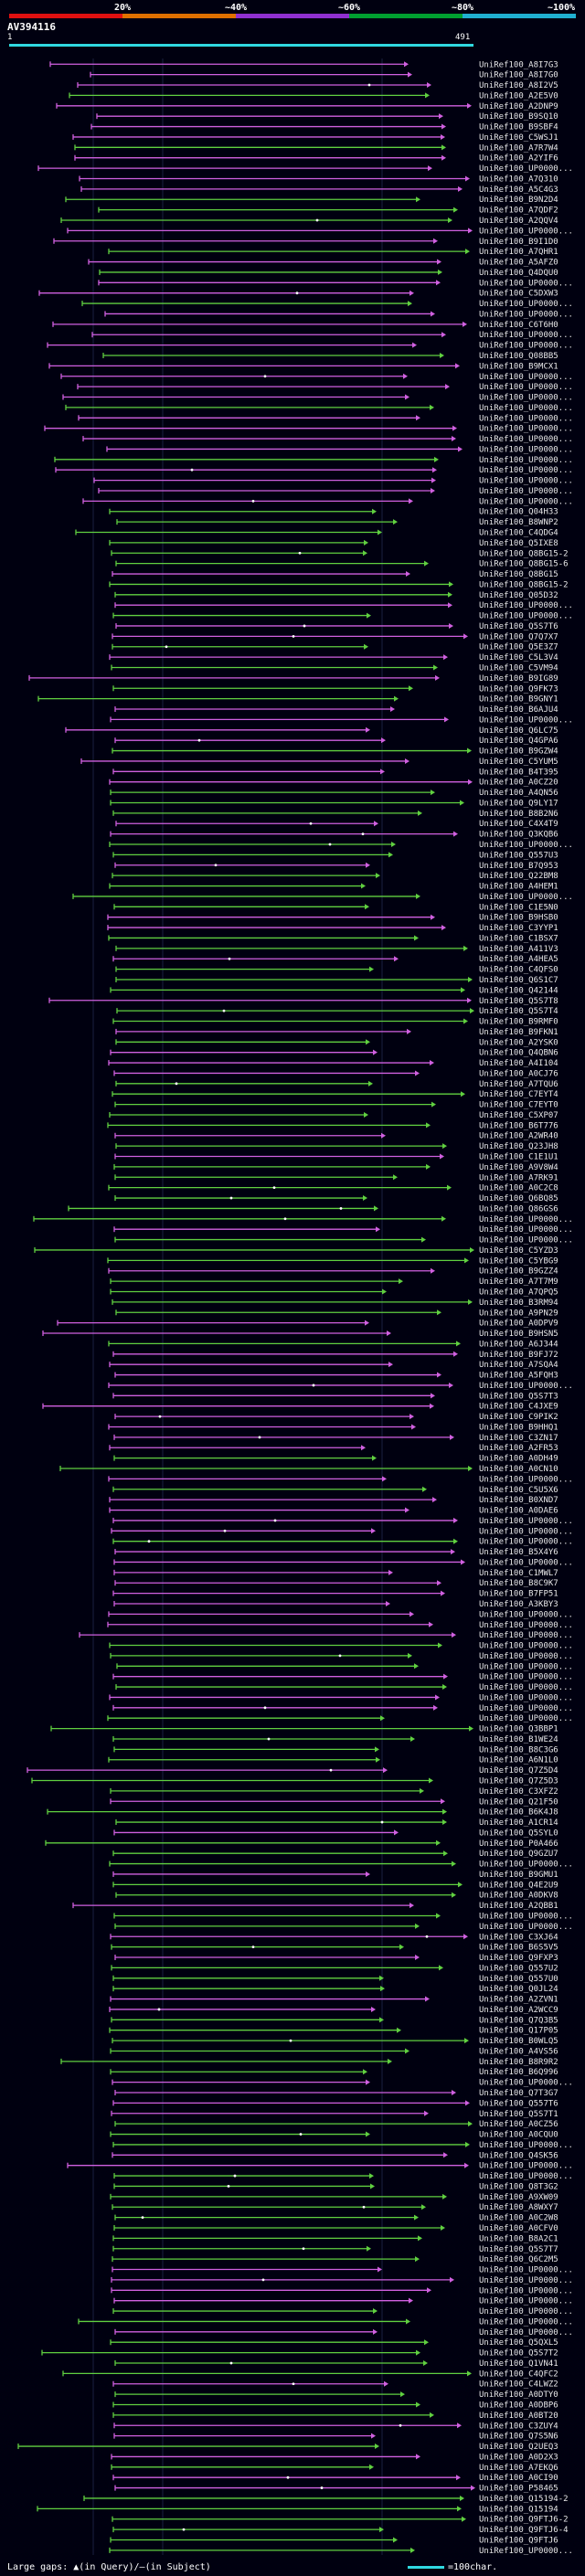  Describe the element at coordinates (310, 2374) in the screenshot. I see `hit-row: UniRef100_C4QFC2` at that location.